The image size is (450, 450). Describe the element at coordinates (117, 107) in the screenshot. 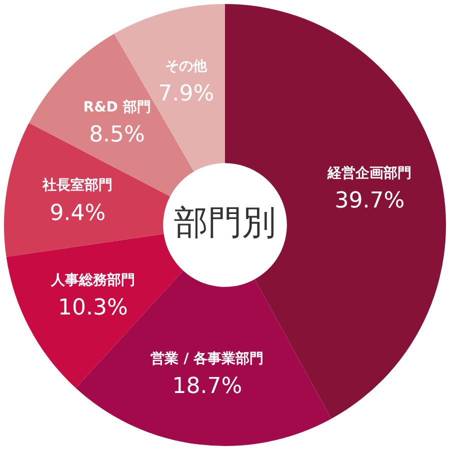

I see `slice-label: R&D 部門` at that location.